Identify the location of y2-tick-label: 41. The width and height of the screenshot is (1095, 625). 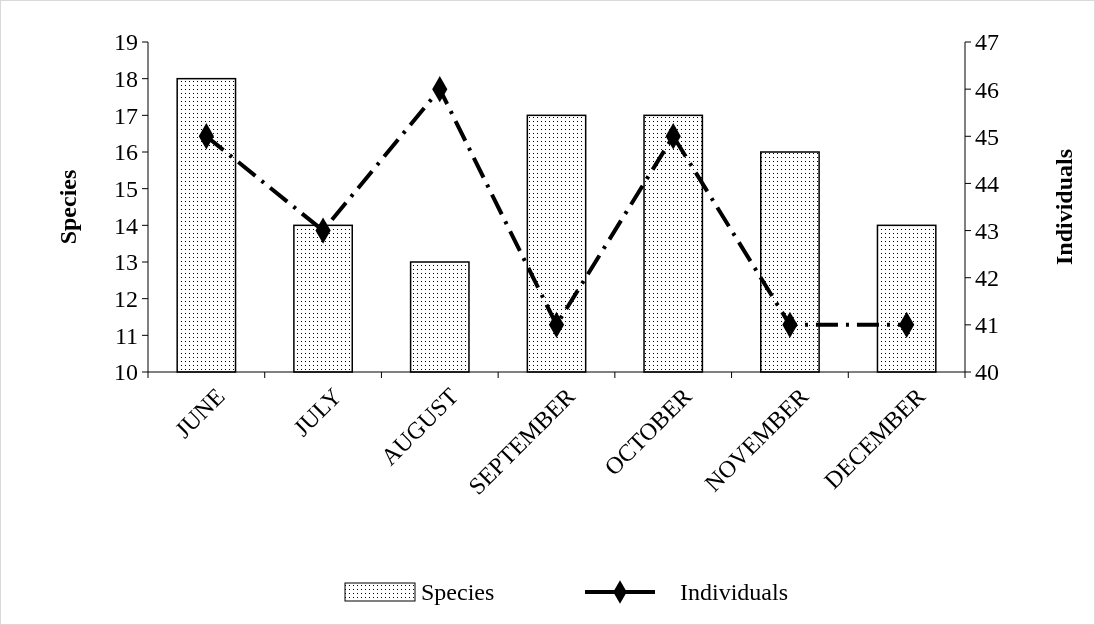
(987, 325).